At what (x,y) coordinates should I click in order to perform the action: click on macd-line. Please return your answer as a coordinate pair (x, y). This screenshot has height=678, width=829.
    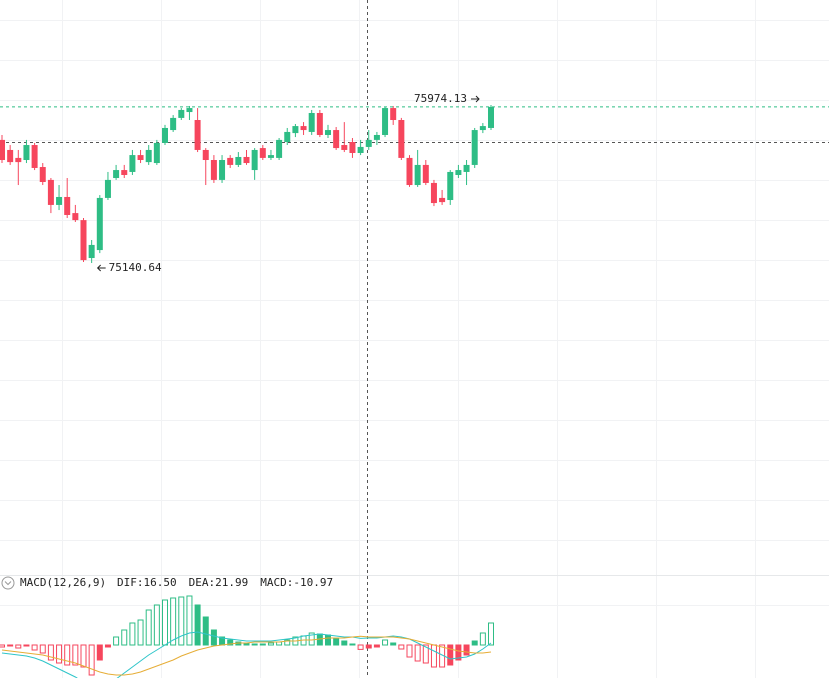
    Looking at the image, I should click on (246, 654).